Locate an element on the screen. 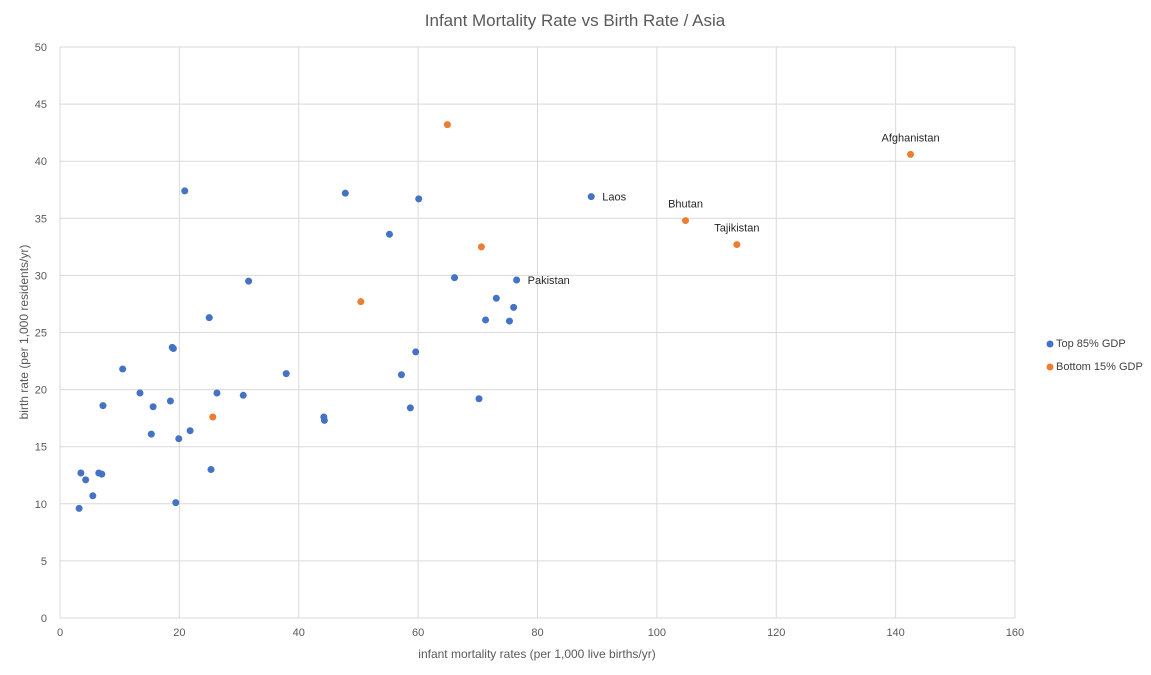 The height and width of the screenshot is (675, 1151). y-tick-label: 20 is located at coordinates (41, 391).